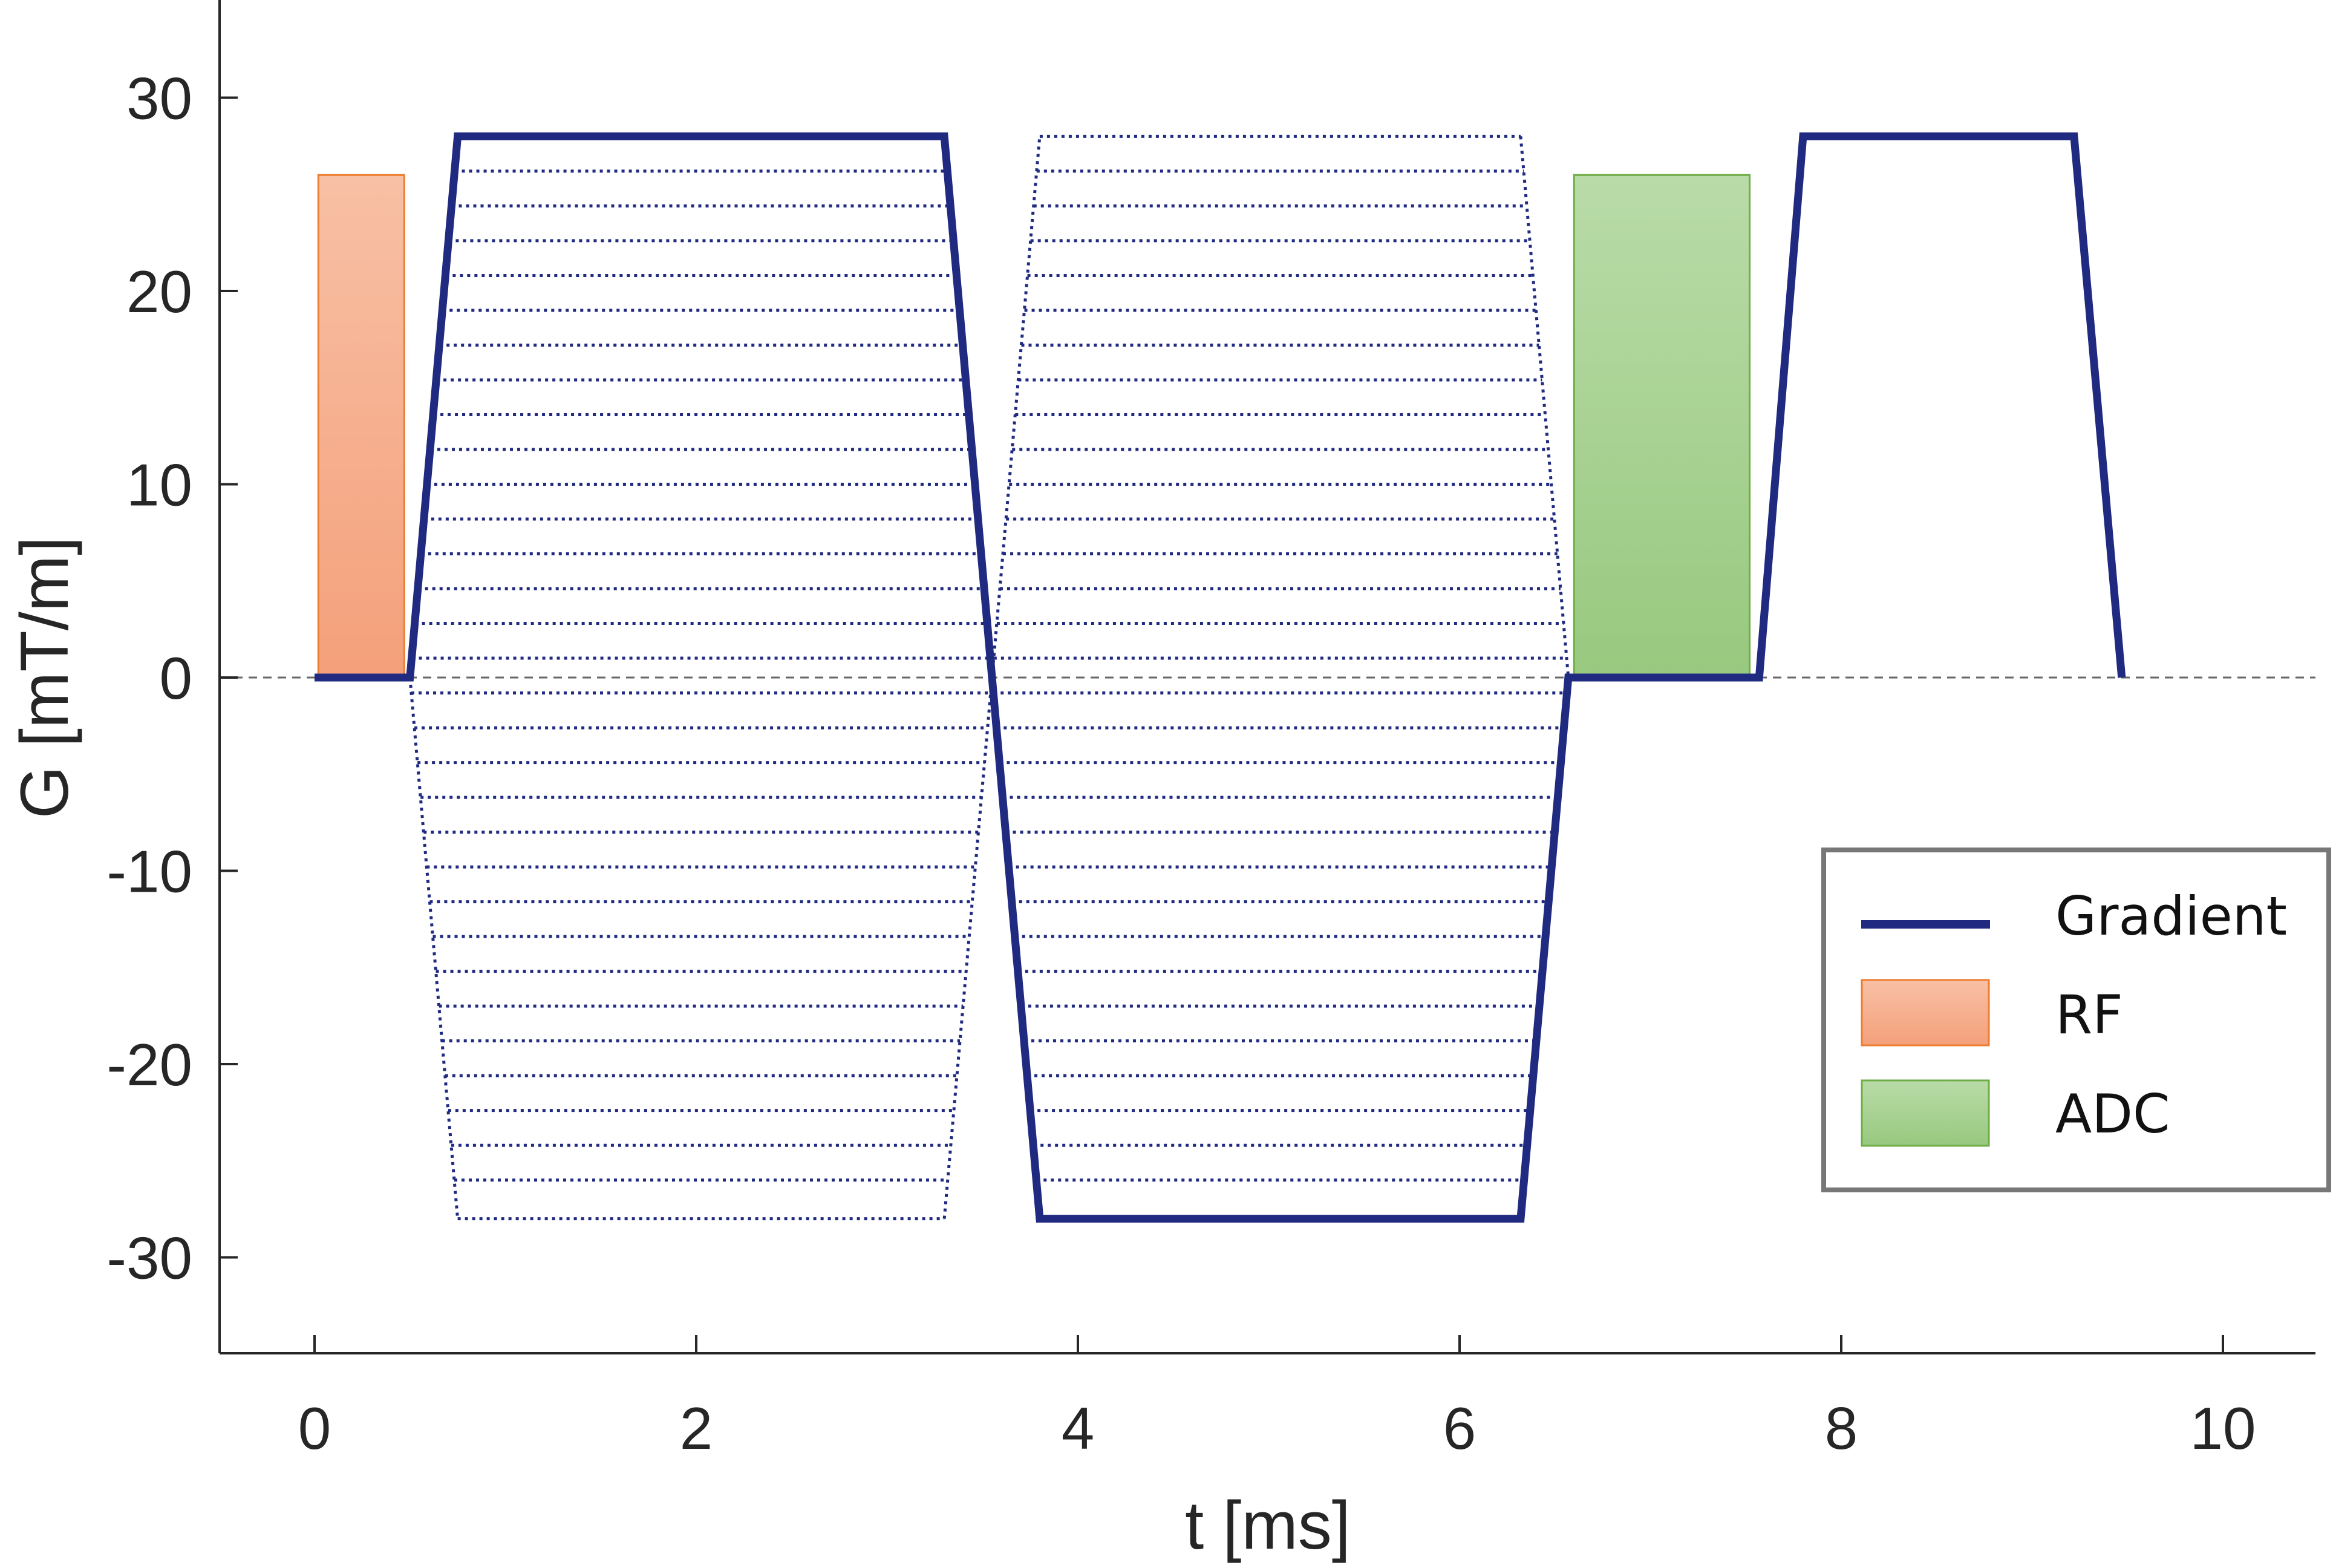  I want to click on y-tick-label: -10, so click(149, 871).